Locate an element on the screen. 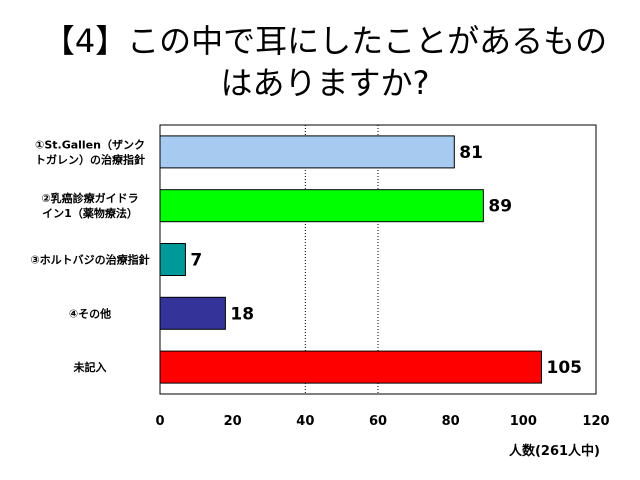 This screenshot has width=640, height=480. x-tick-0: 0 is located at coordinates (159, 421).